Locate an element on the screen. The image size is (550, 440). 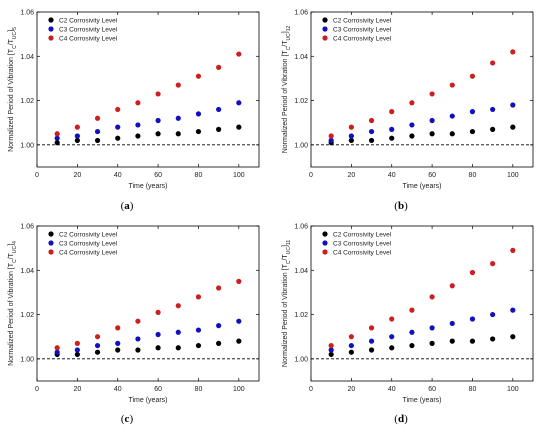
panel-label-letter: c is located at coordinates (127, 419).